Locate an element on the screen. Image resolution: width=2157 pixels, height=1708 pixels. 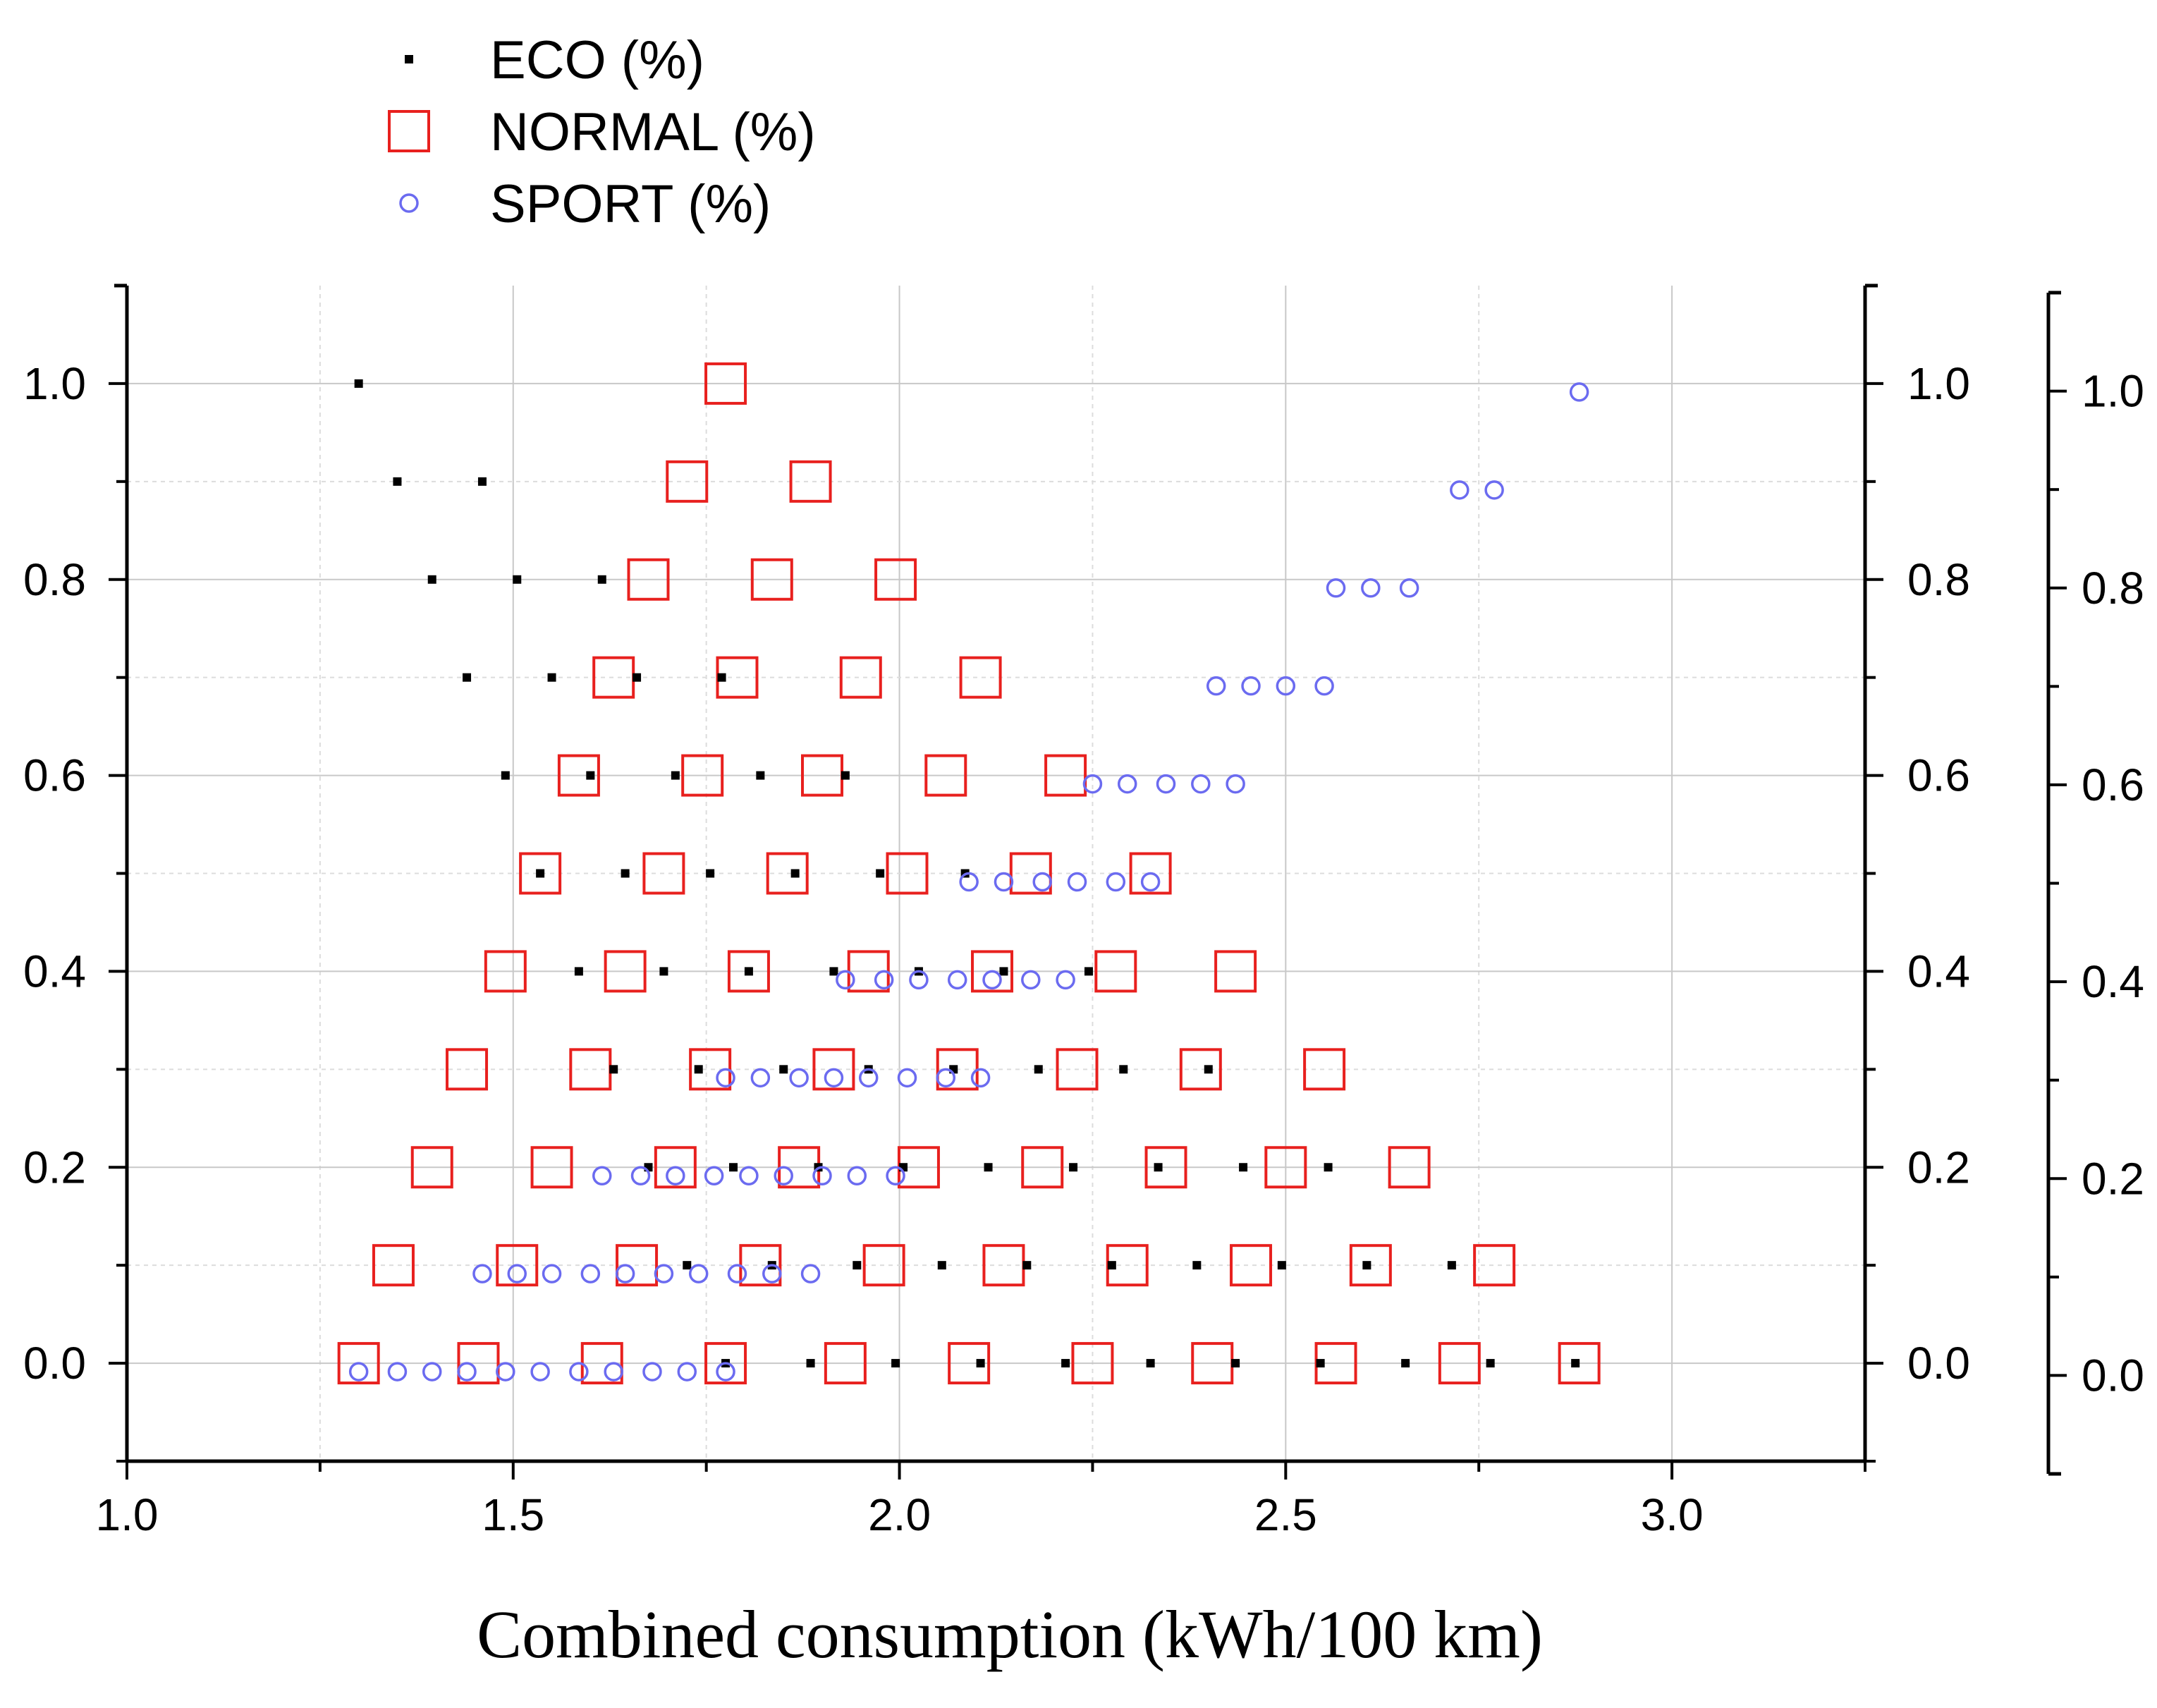
y-tick-label-right: 0.8 is located at coordinates (1939, 579).